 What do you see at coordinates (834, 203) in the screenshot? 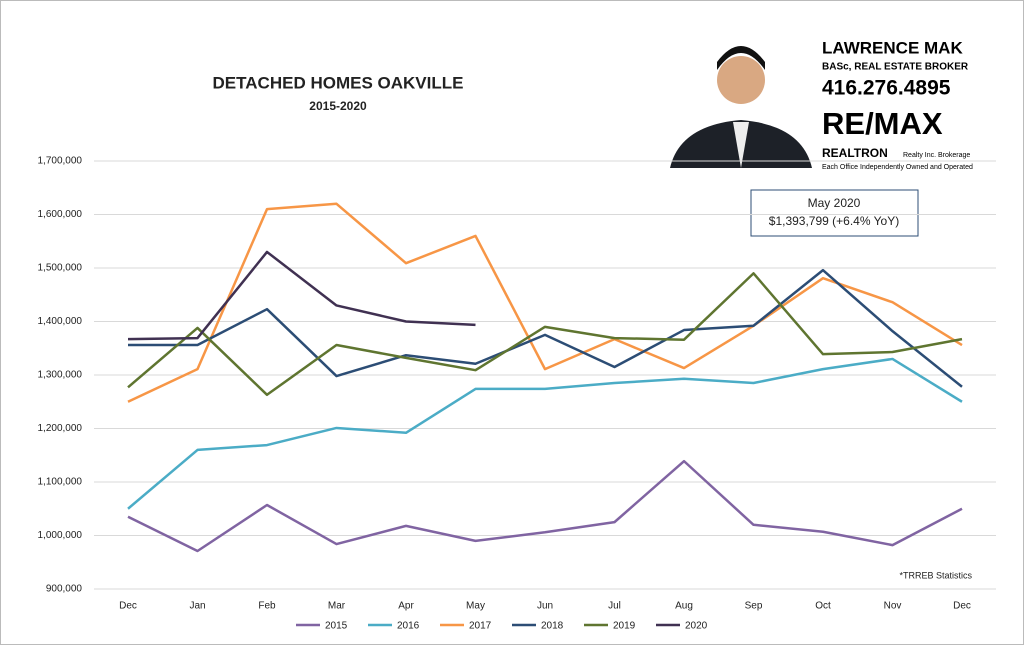
I see `annotation-title: May 2020` at bounding box center [834, 203].